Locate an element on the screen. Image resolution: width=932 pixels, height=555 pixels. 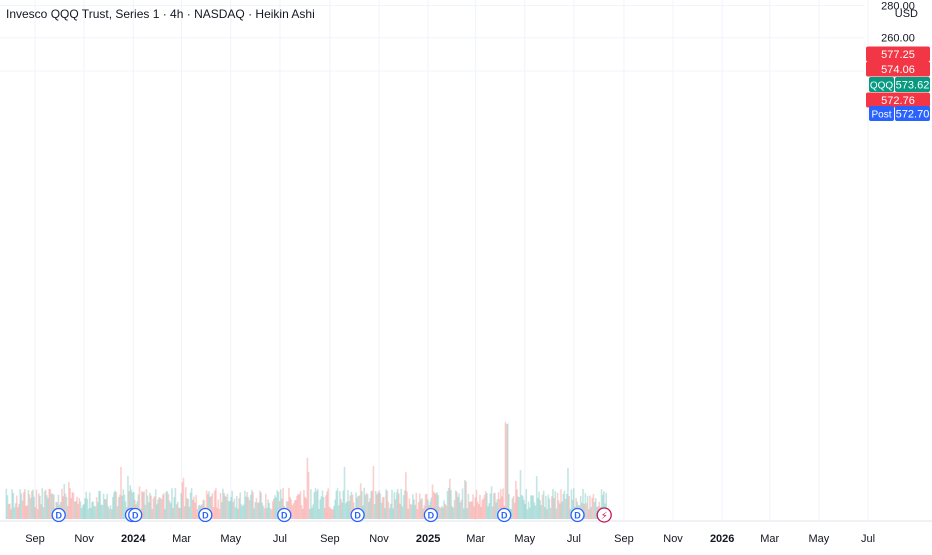
post-price-label: 572.70 is located at coordinates (913, 115).